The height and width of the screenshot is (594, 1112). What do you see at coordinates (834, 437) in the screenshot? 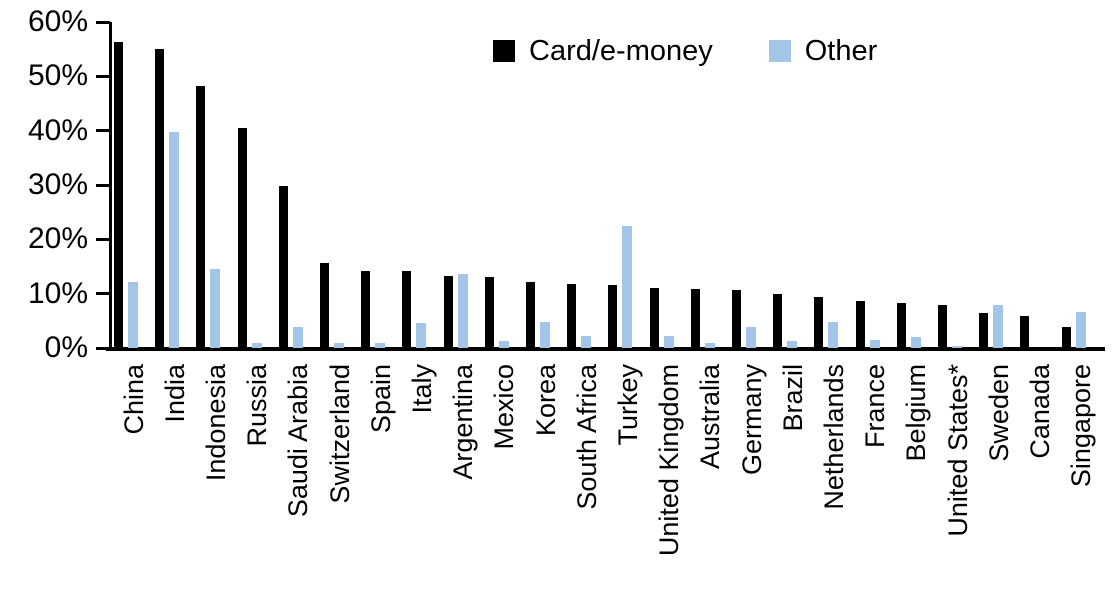
I see `x-axis-label: Netherlands` at bounding box center [834, 437].